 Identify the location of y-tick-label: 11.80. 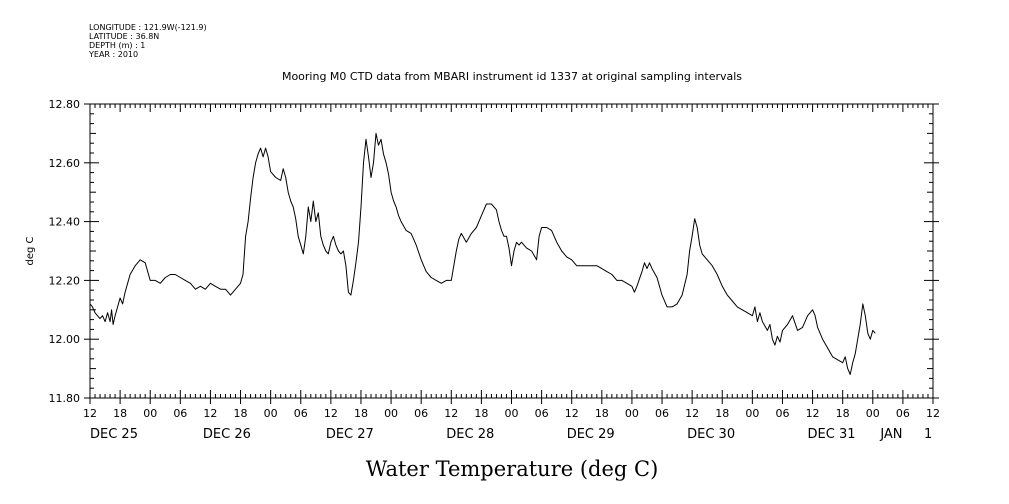
(65, 398).